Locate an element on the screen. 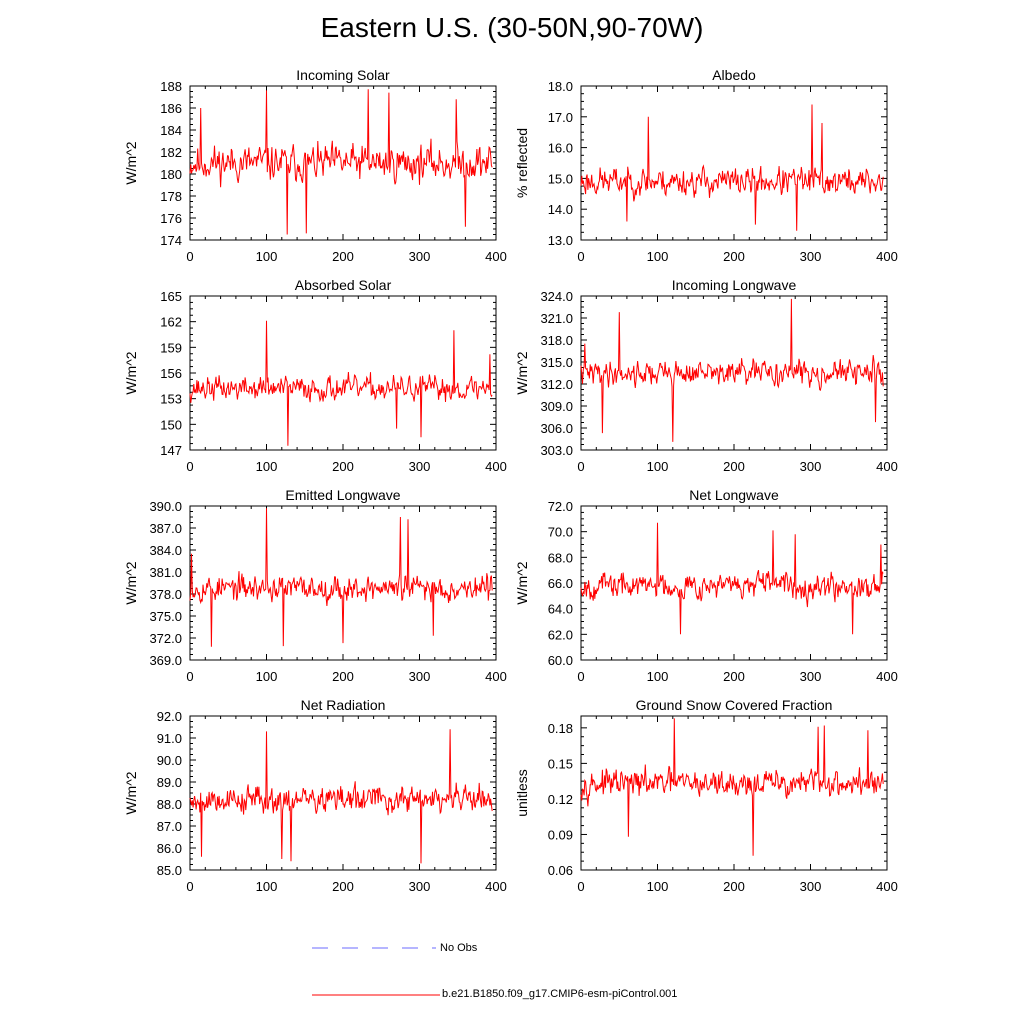  y-tick-label: 15.0 is located at coordinates (560, 178).